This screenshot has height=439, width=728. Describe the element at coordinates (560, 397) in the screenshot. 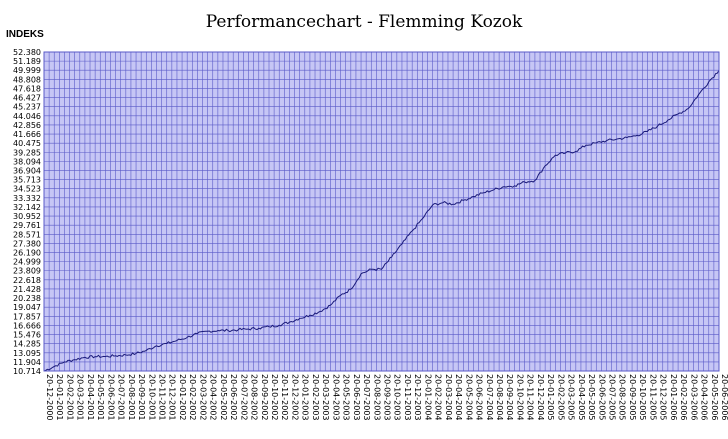

I see `x-tick-label: 20-02-2005` at that location.